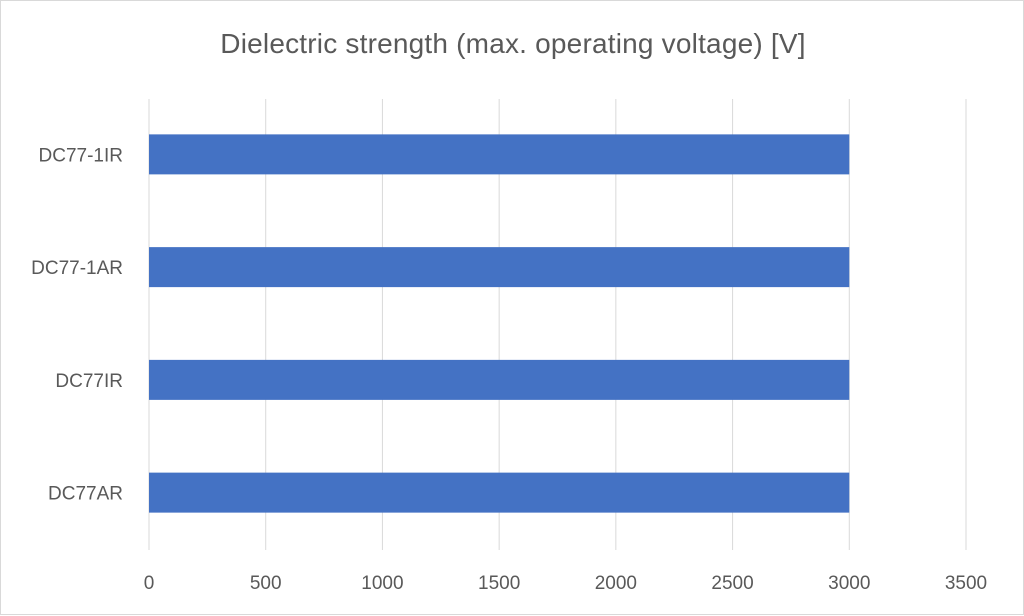  Describe the element at coordinates (499, 492) in the screenshot. I see `bar-DC77AR` at that location.